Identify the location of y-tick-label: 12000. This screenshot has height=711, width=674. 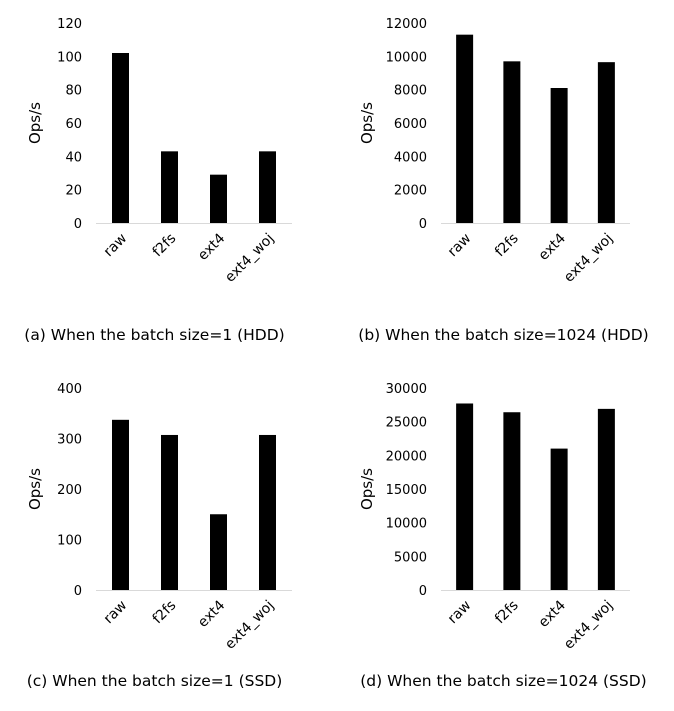
(406, 24).